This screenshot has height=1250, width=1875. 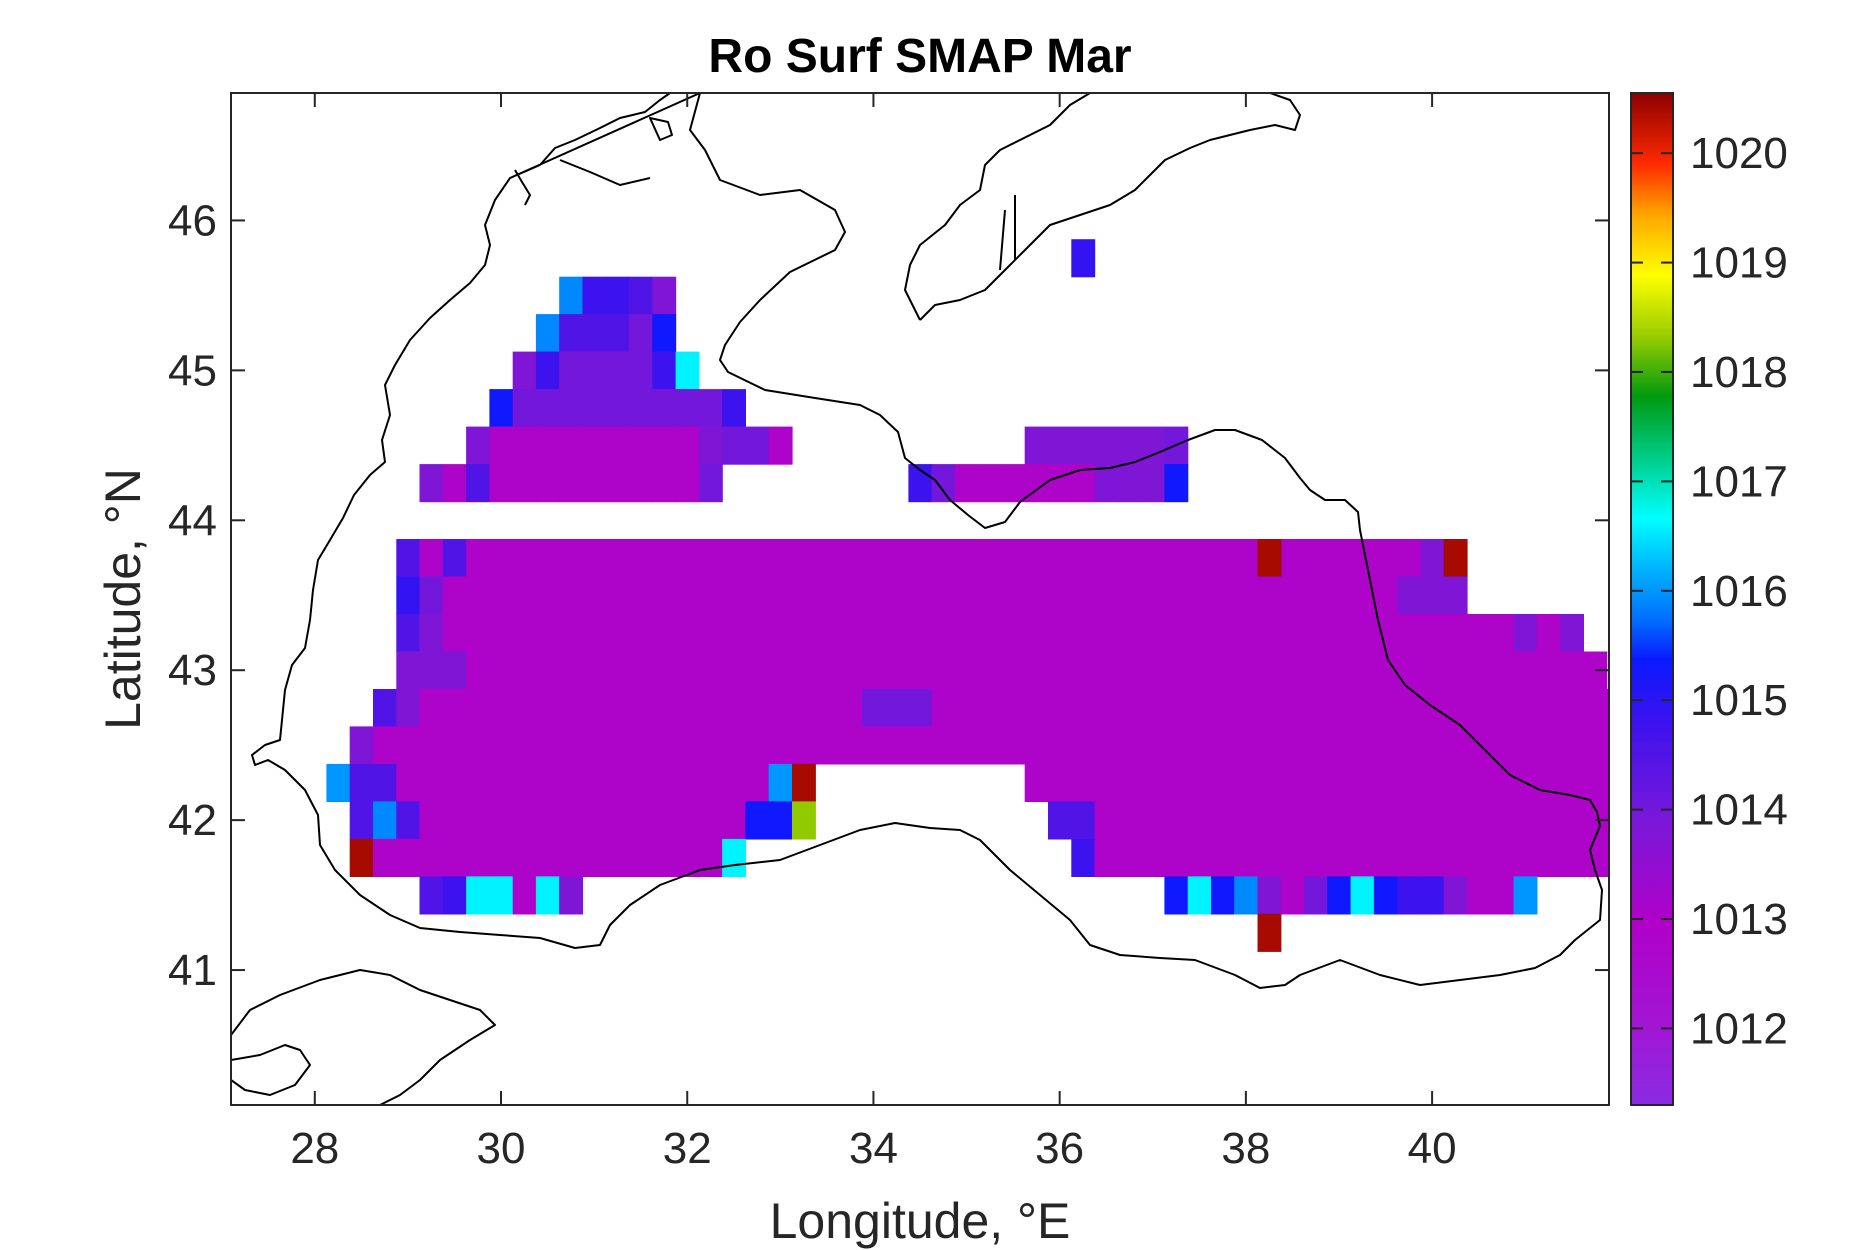 What do you see at coordinates (123, 599) in the screenshot?
I see `y-axis-label: Latitude, °N` at bounding box center [123, 599].